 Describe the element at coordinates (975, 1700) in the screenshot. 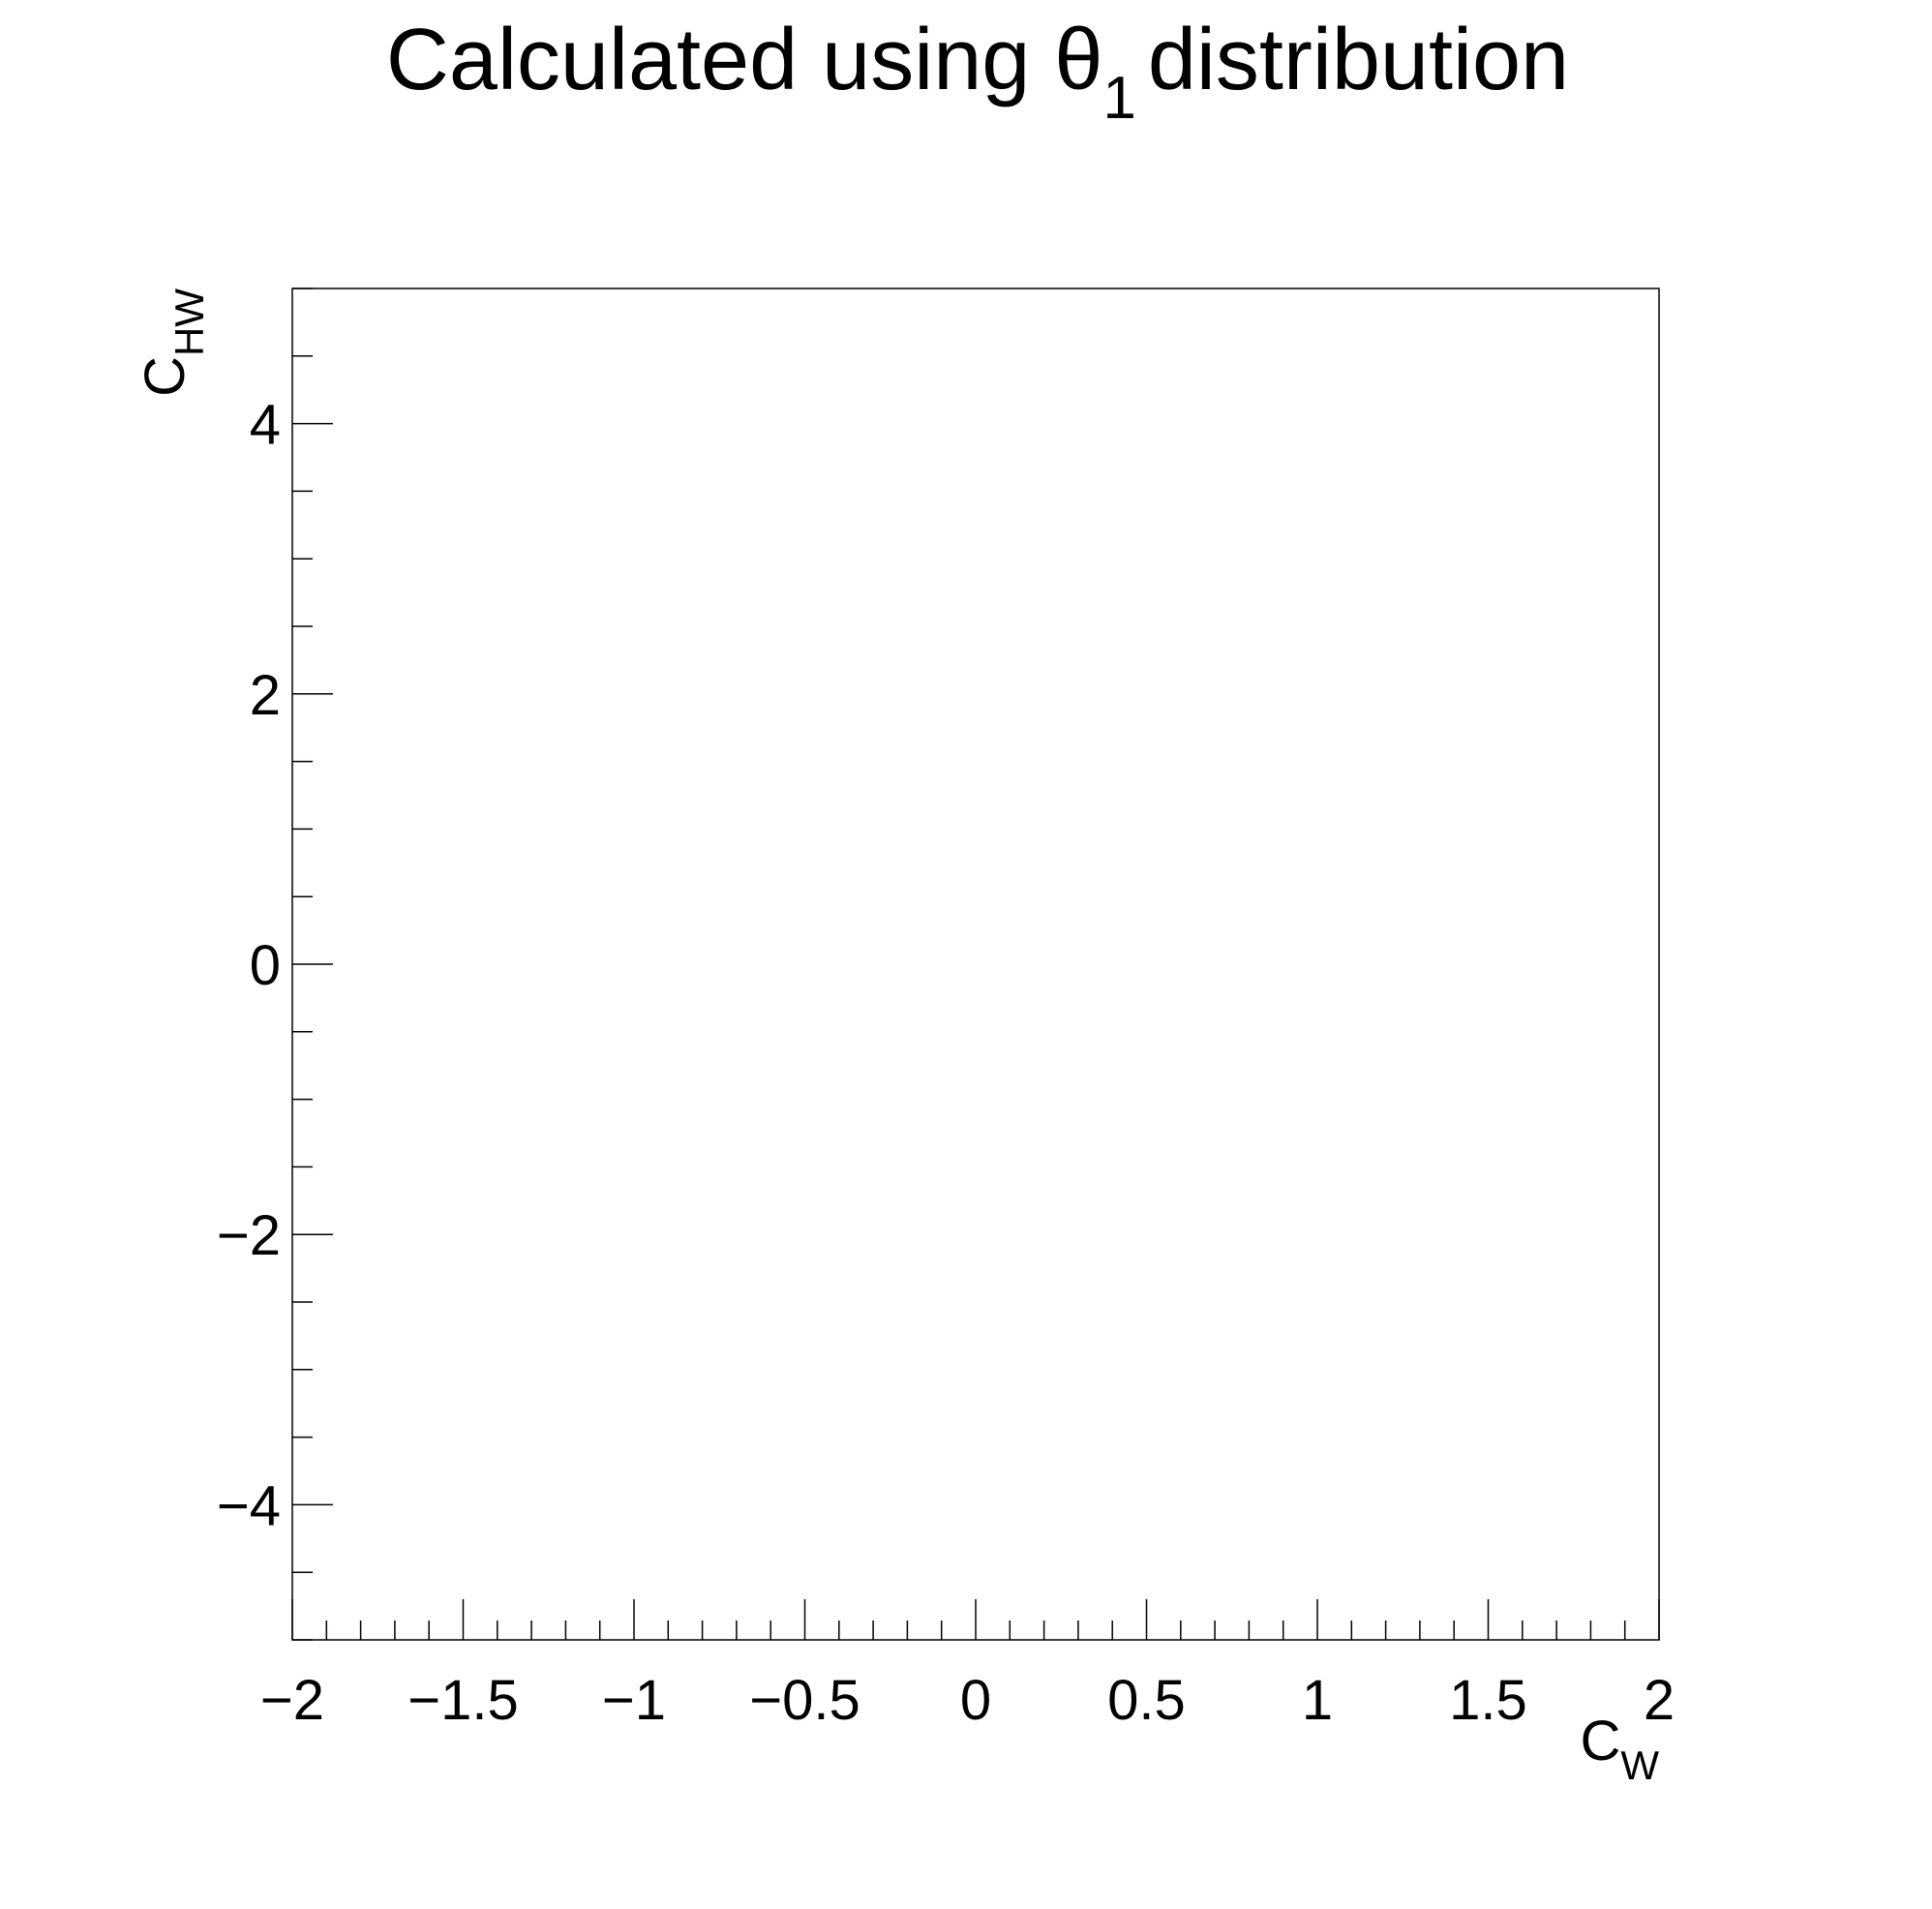

I see `x-tick-label: 0` at that location.